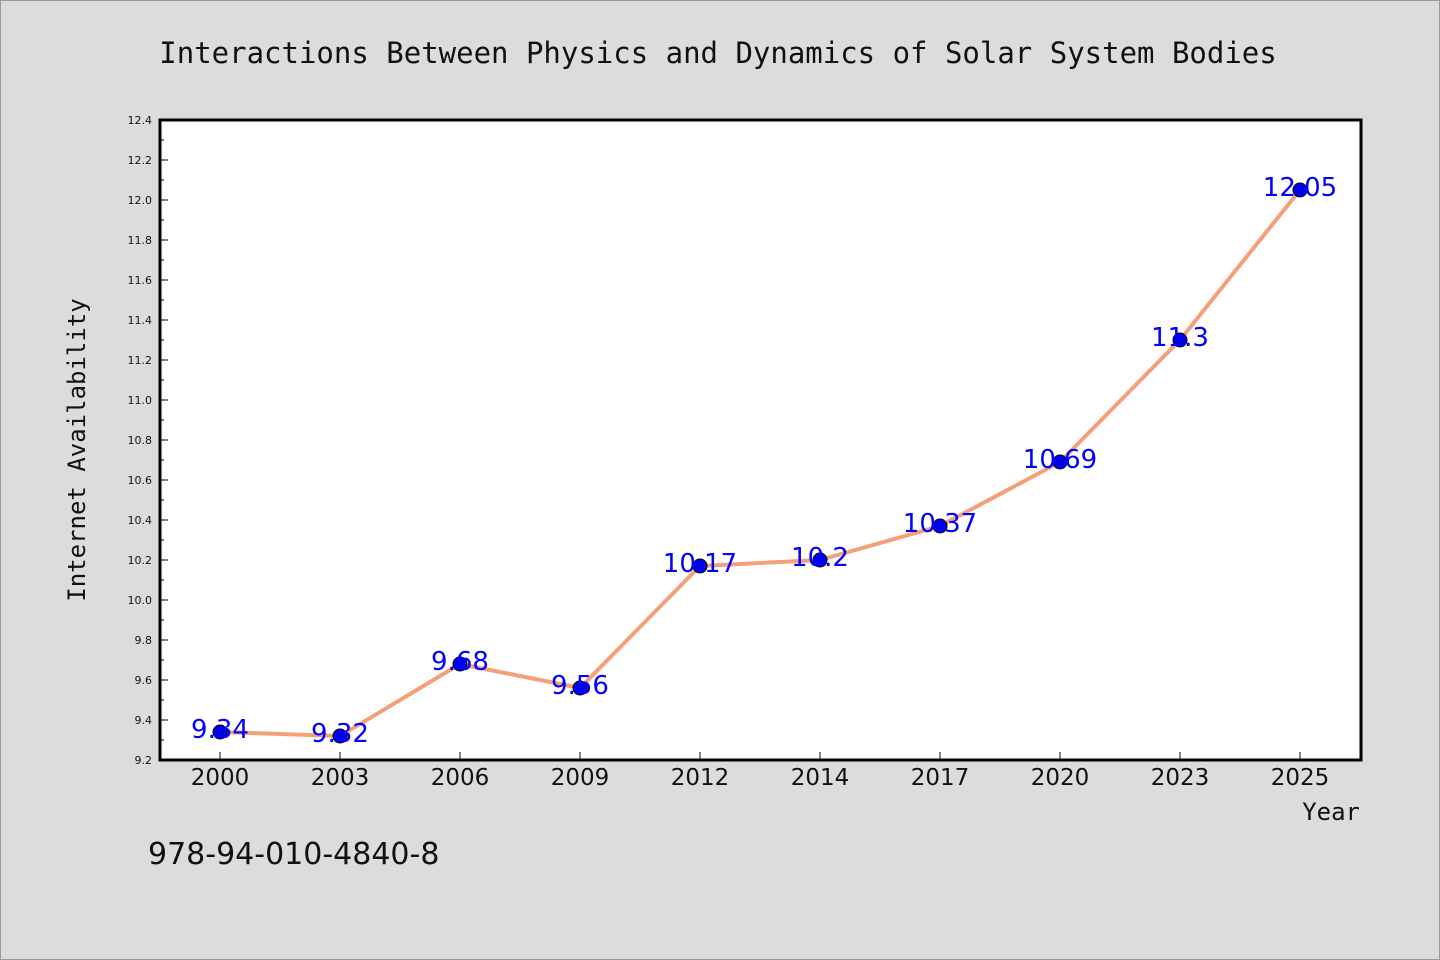 Image resolution: width=1440 pixels, height=960 pixels. I want to click on data-label: 10.37, so click(940, 524).